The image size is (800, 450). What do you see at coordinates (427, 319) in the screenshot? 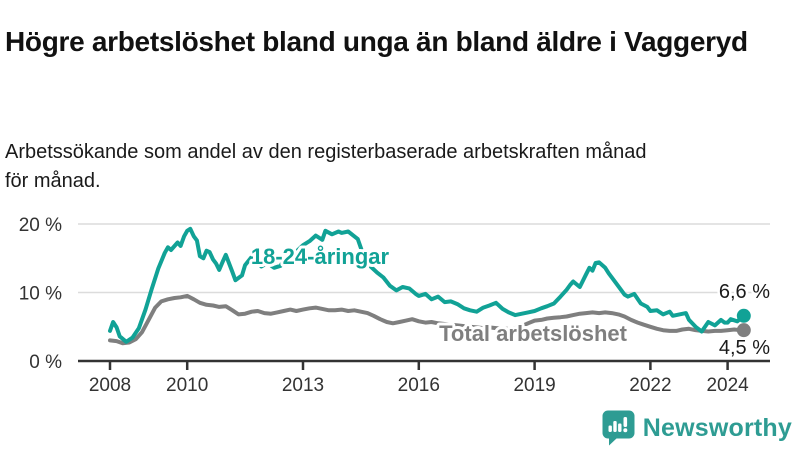
I see `series-line` at bounding box center [427, 319].